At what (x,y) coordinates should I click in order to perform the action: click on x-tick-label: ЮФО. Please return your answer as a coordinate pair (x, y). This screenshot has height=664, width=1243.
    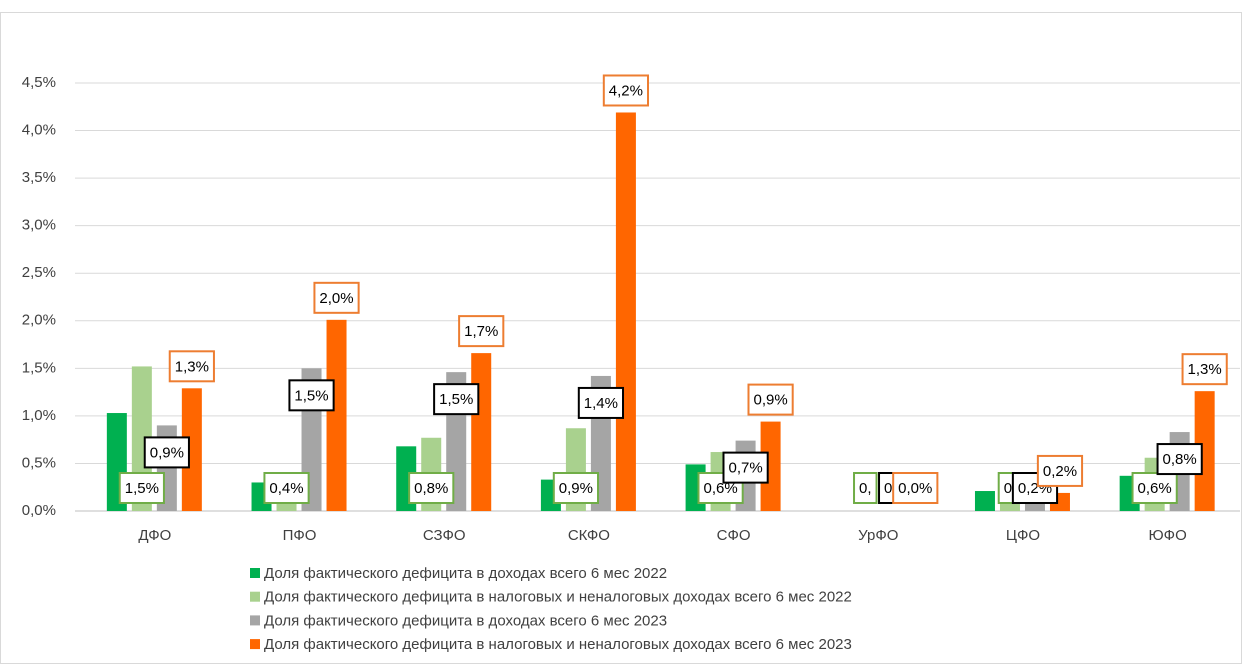
    Looking at the image, I should click on (1168, 535).